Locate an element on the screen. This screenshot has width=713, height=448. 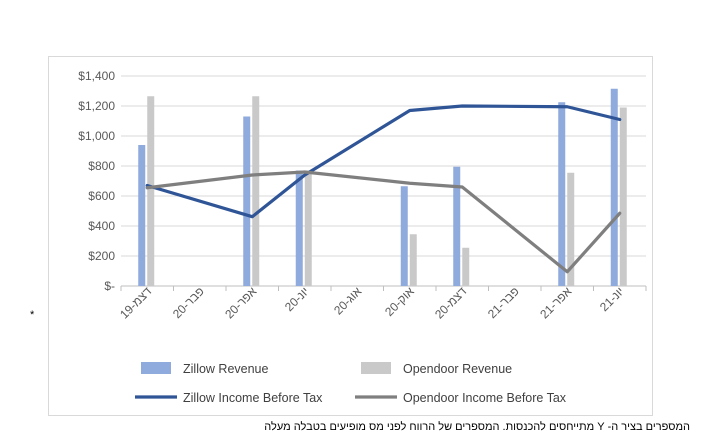
x-tick-label: דצמ-19 is located at coordinates (136, 303).